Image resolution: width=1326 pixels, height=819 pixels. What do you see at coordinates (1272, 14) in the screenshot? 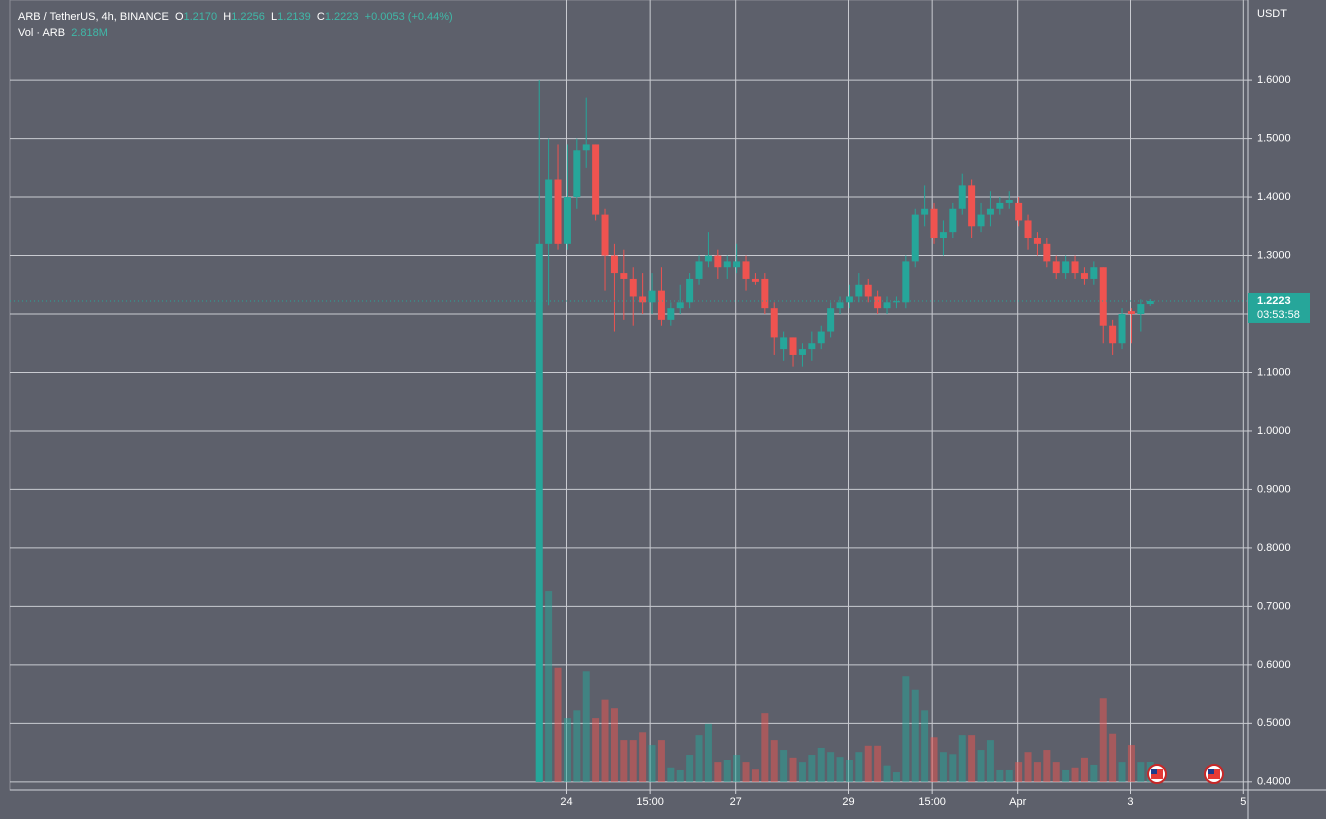
I see `y-unit: USDT` at bounding box center [1272, 14].